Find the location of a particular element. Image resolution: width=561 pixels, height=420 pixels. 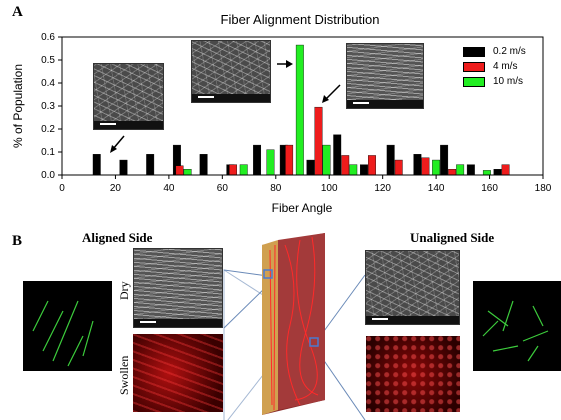

legend-entry: 4 m/s is located at coordinates (494, 66).